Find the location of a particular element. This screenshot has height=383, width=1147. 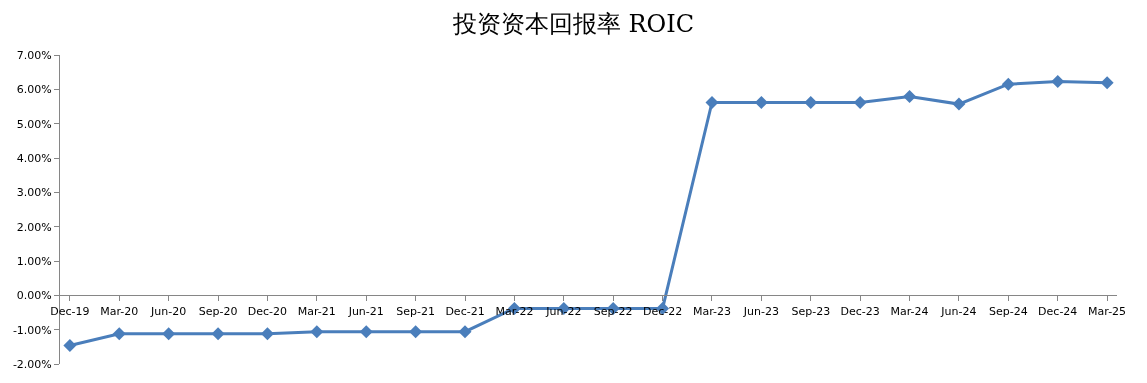

y-tick-label: 5.00% is located at coordinates (34, 124).